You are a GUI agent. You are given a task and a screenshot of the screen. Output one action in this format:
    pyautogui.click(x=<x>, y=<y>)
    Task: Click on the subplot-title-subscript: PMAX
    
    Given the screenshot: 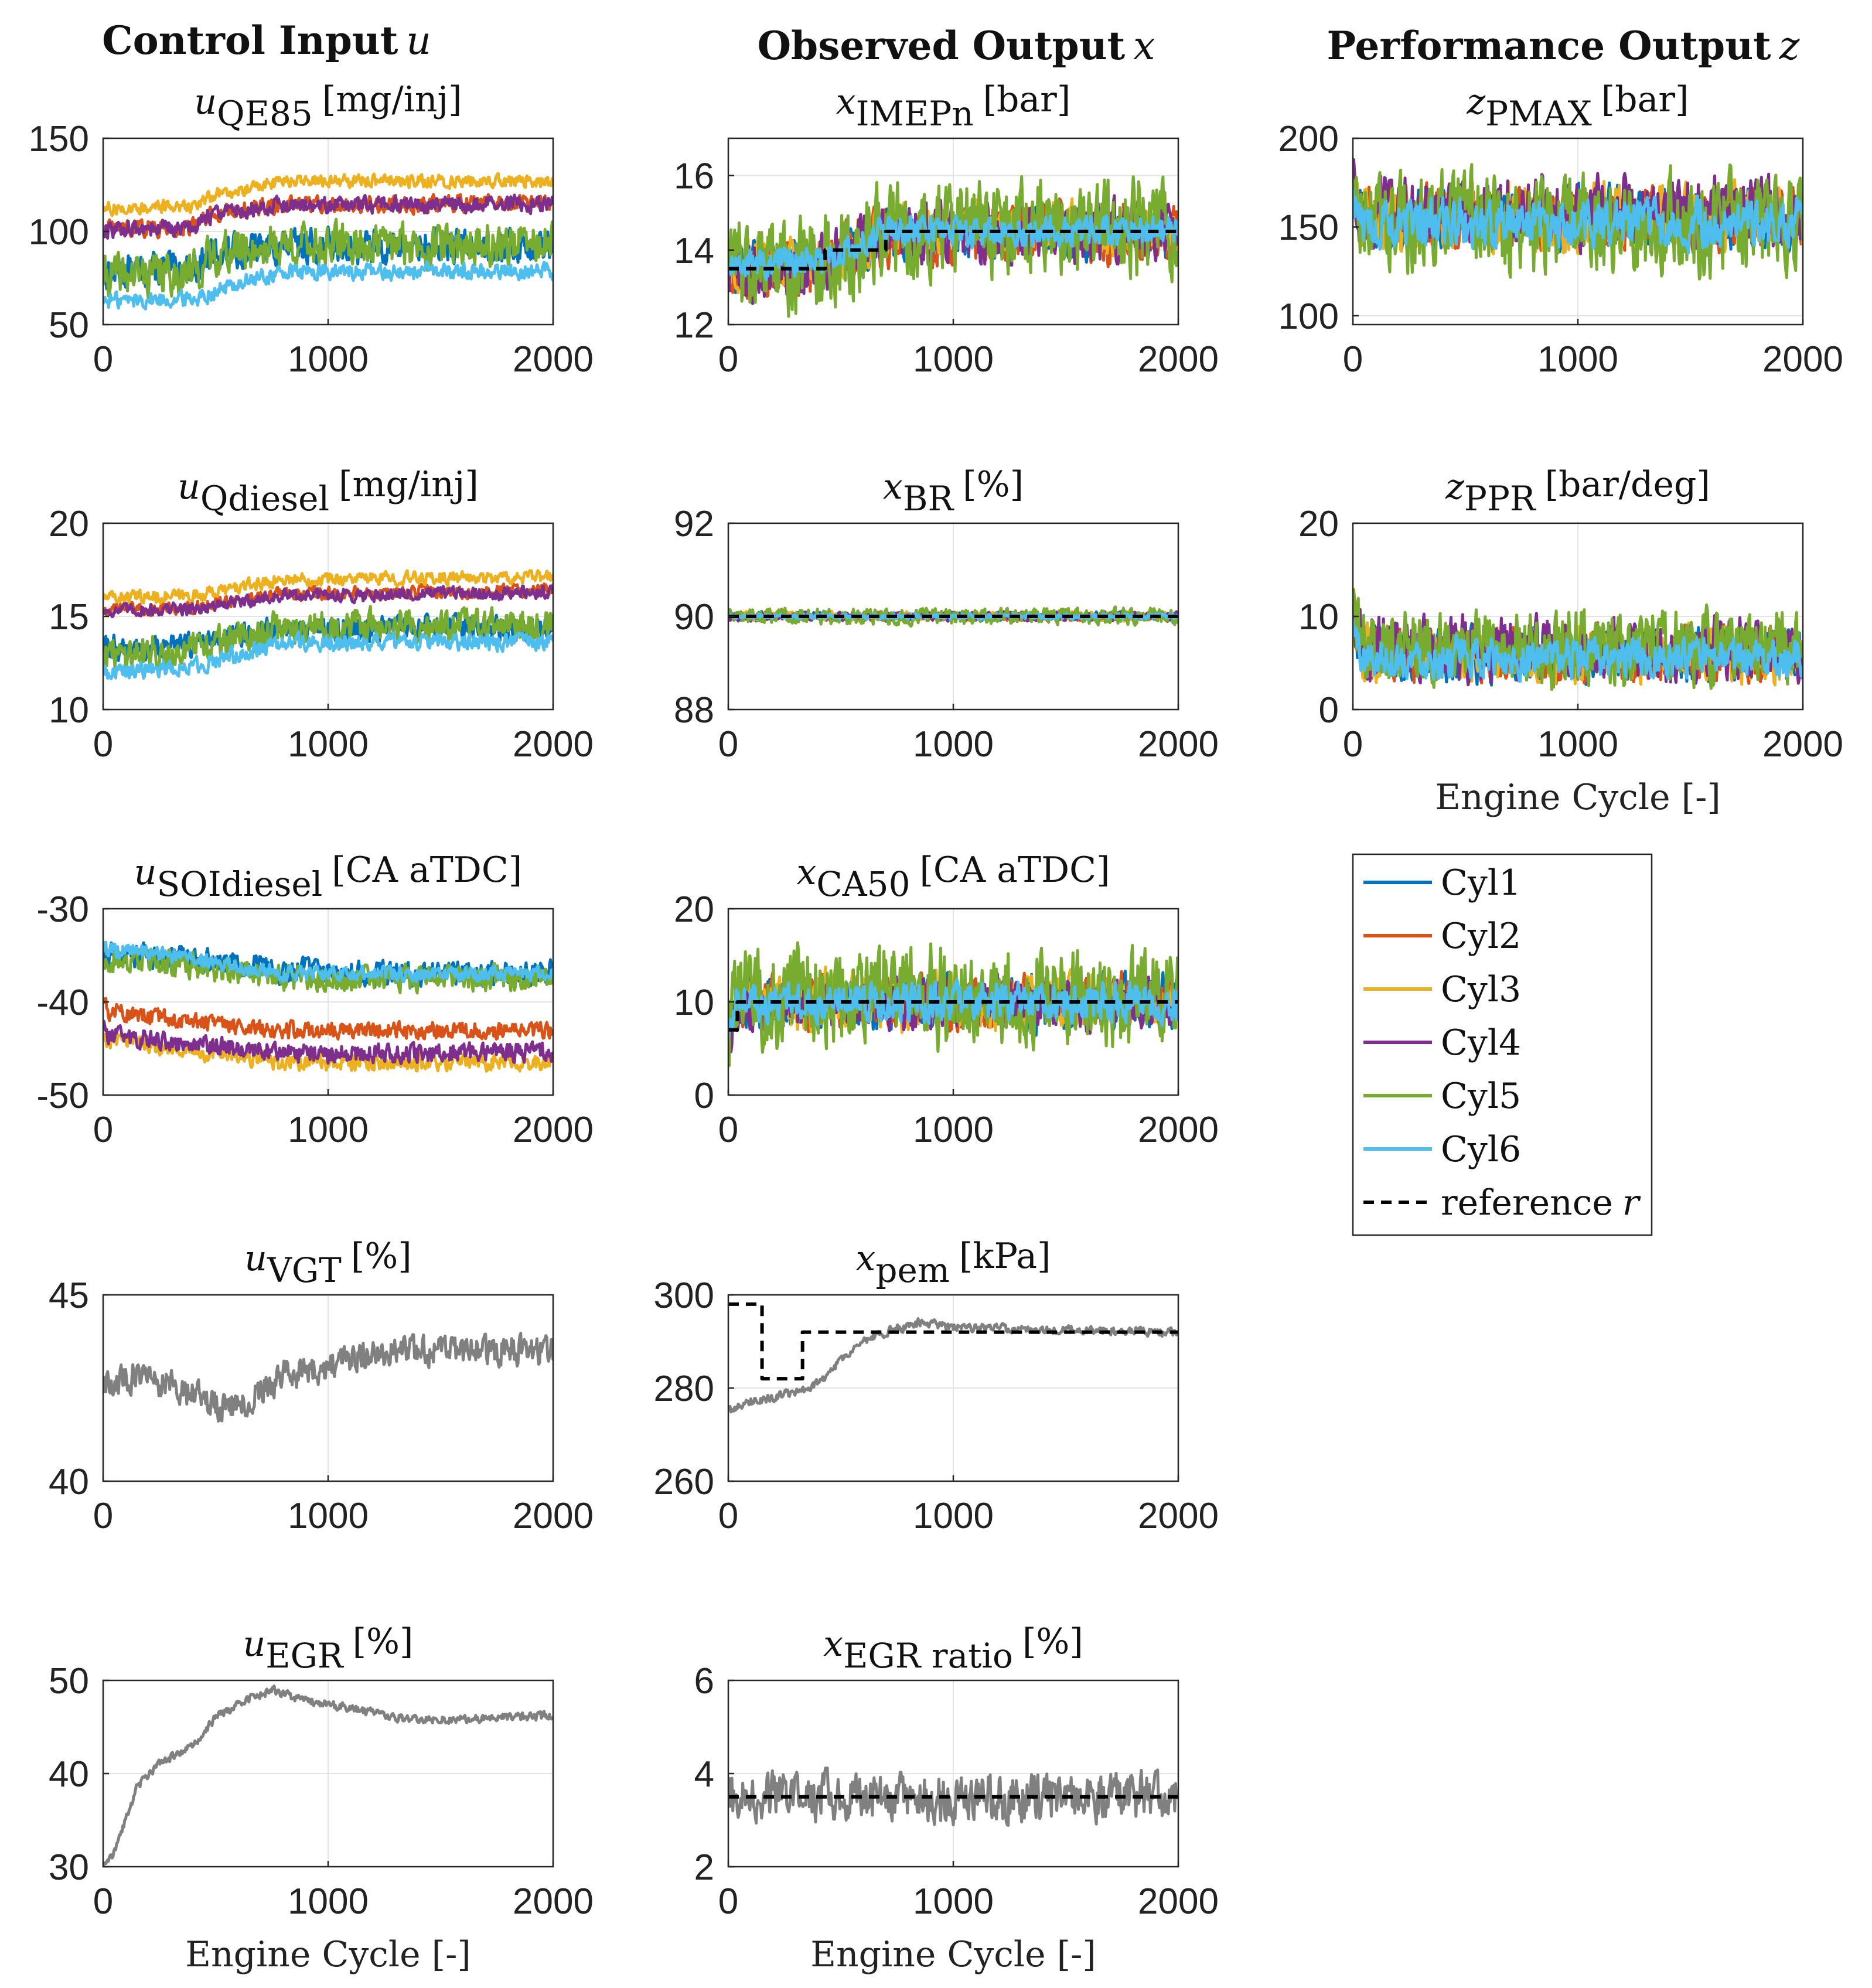 What is the action you would take?
    pyautogui.click(x=1538, y=114)
    